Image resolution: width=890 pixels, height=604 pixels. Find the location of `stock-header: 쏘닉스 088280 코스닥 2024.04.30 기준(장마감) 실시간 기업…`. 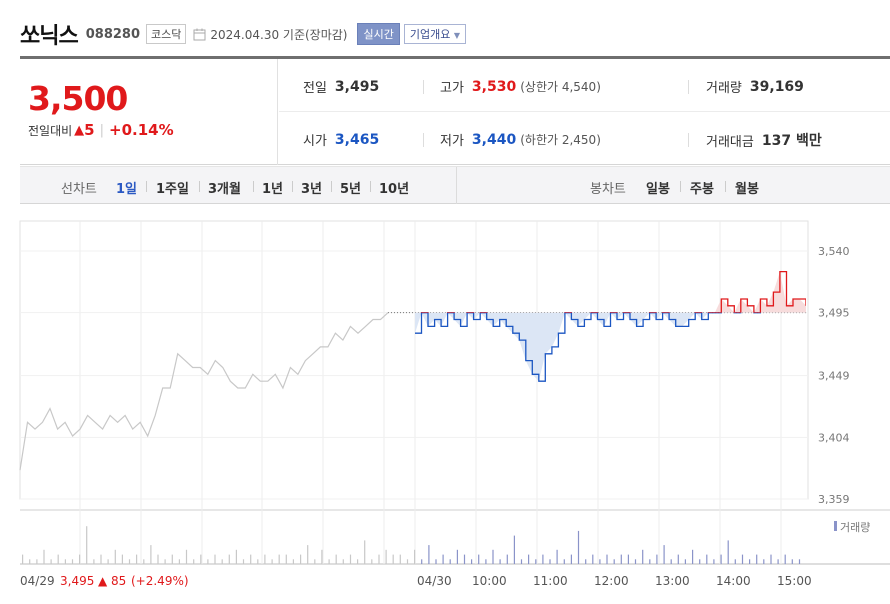

stock-header: 쏘닉스 088280 코스닥 2024.04.30 기준(장마감) 실시간 기업… is located at coordinates (450, 34).